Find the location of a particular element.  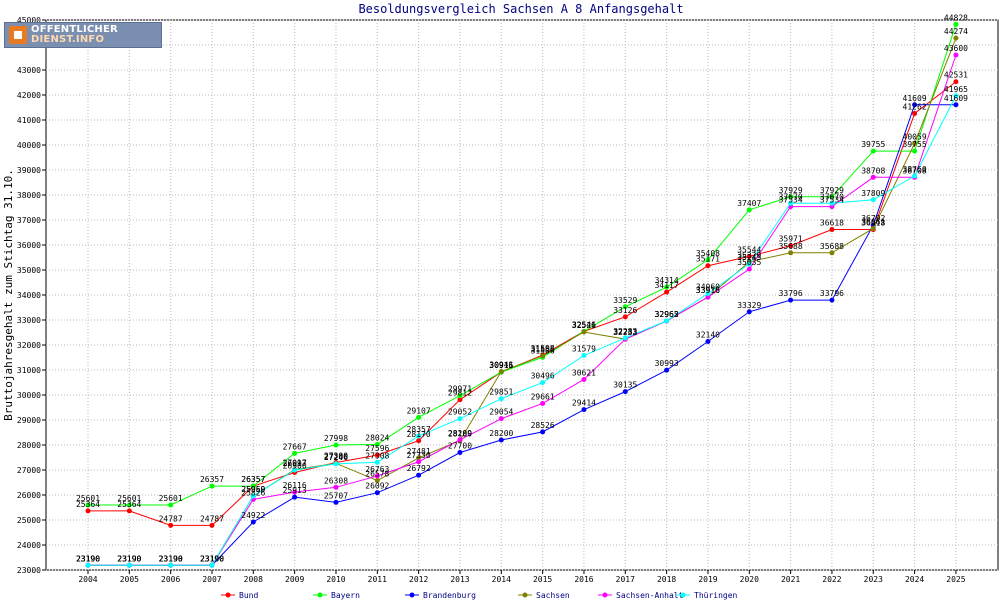

data-label-bund: 35971 is located at coordinates (791, 239).